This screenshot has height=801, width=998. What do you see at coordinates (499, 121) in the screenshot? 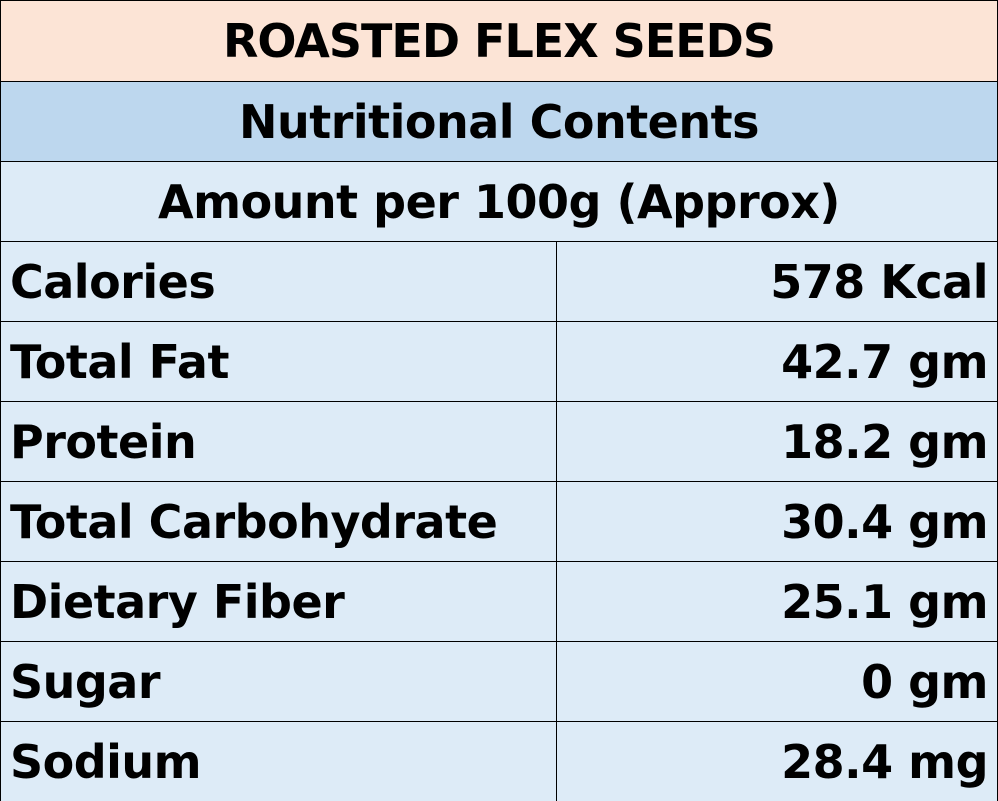
I see `table-subtitle: Nutritional Contents` at bounding box center [499, 121].